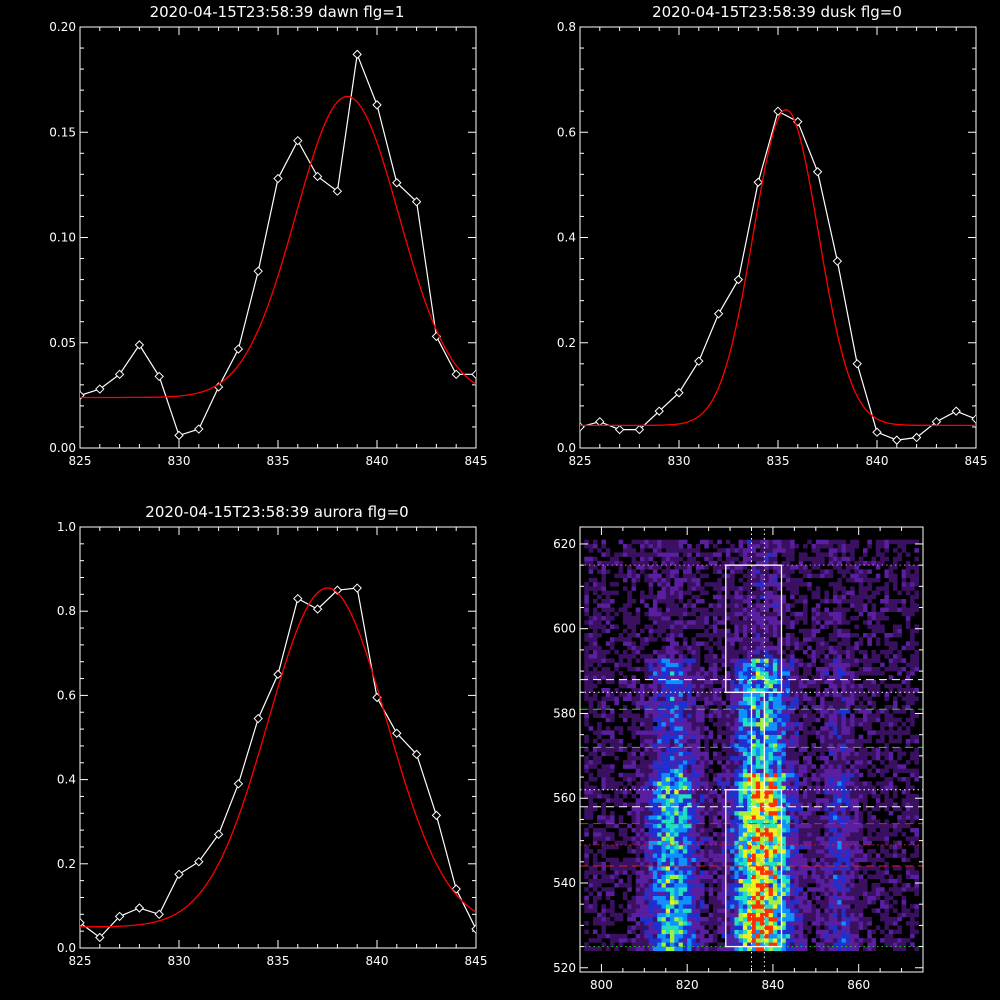 The image size is (1000, 1000). Describe the element at coordinates (278, 757) in the screenshot. I see `aurora-gaussian-fit-line` at that location.